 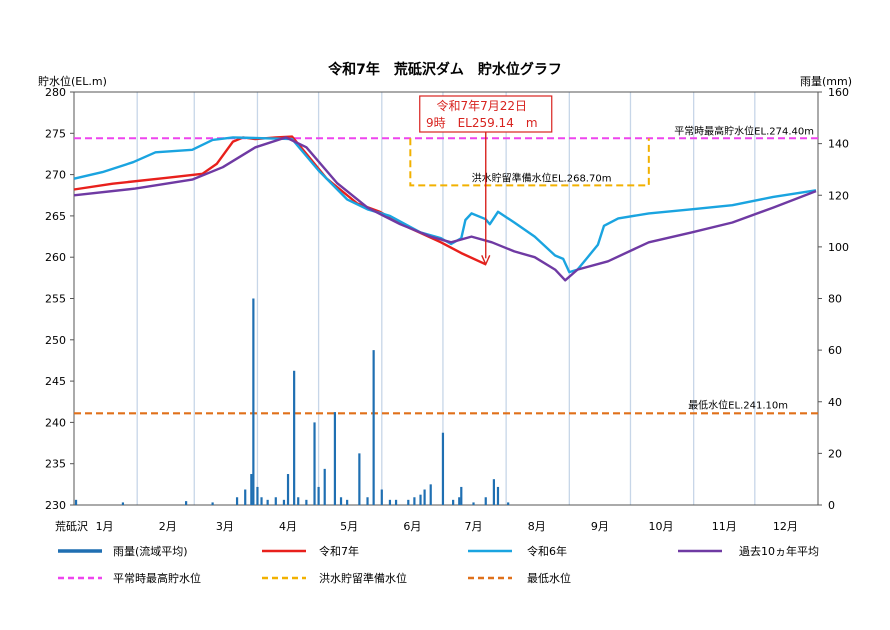 I want to click on legend-label: 雨量(流域平均), so click(x=150, y=551).